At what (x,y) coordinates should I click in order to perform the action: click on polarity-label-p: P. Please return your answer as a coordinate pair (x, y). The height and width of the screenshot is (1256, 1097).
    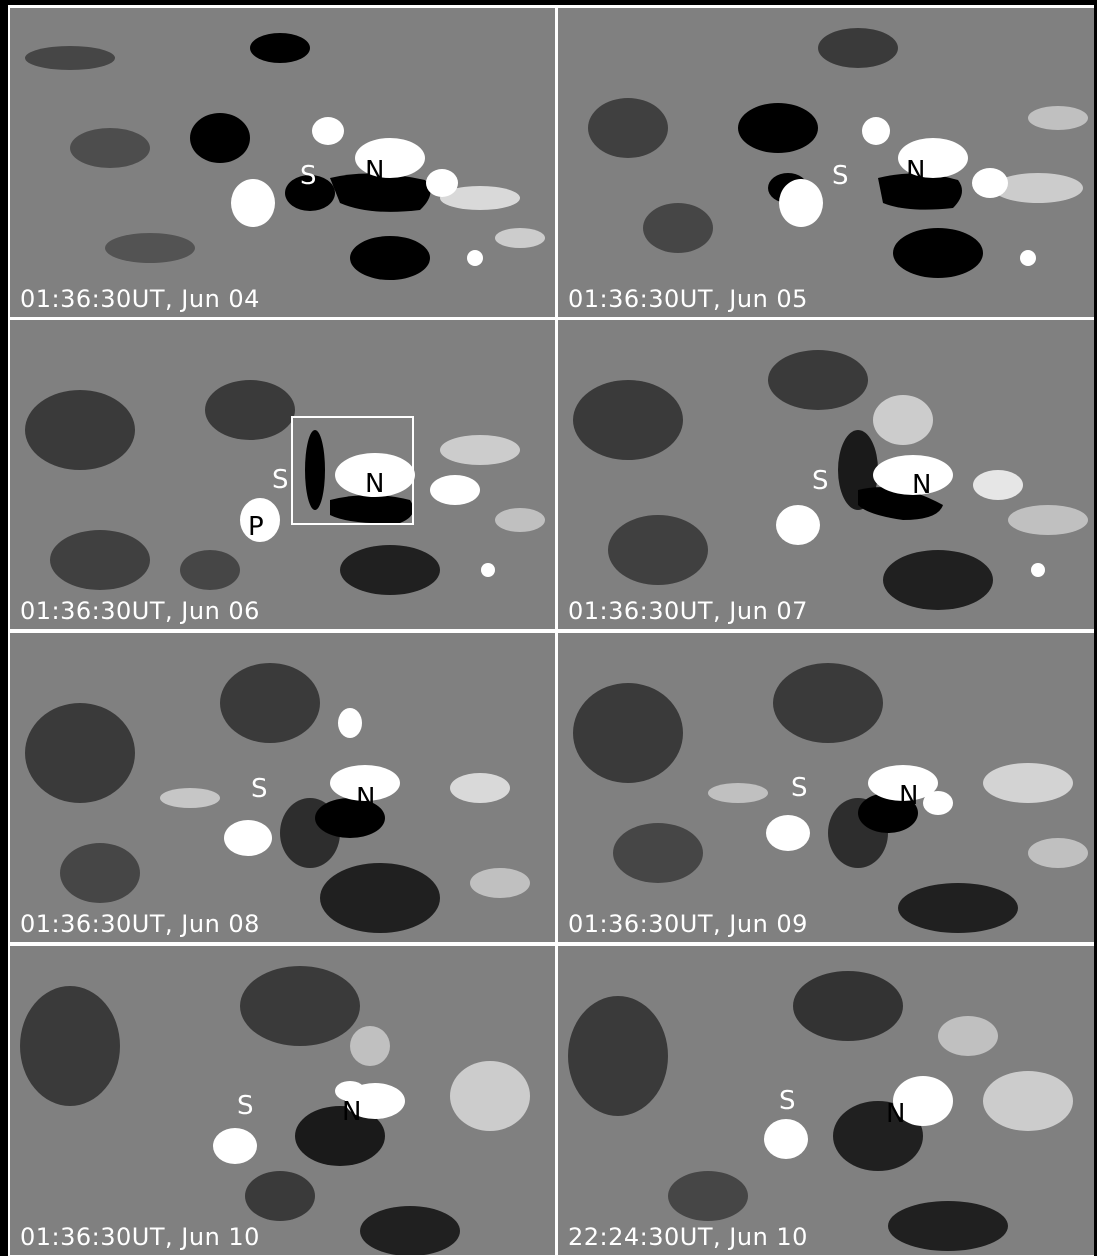
    Looking at the image, I should click on (256, 527).